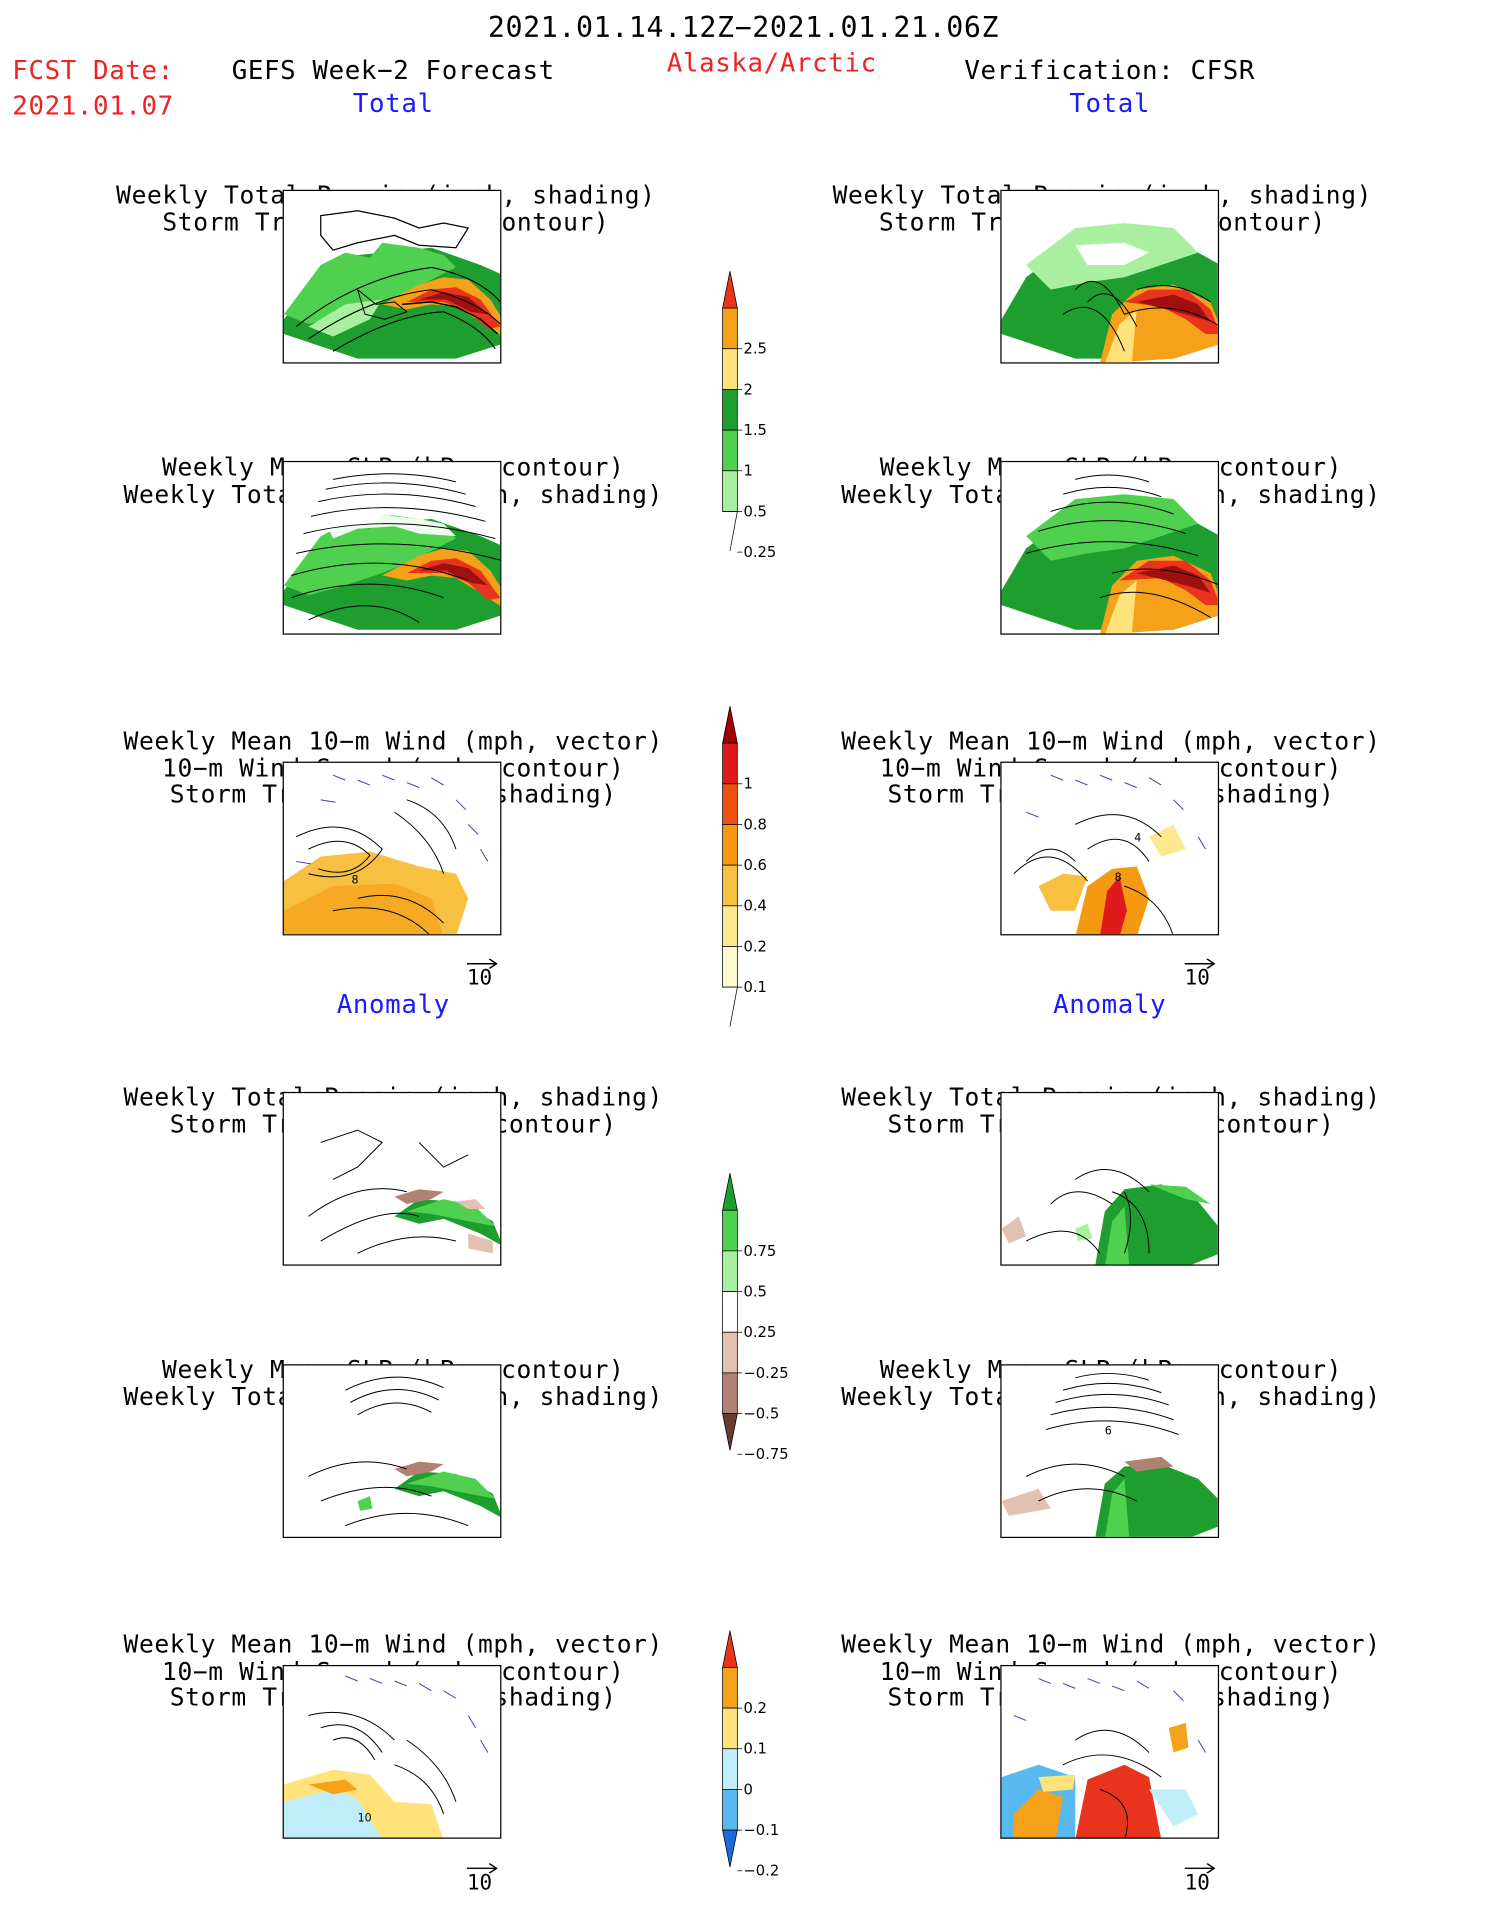 The height and width of the screenshot is (1925, 1487). I want to click on vector-reference-obs-total: 10, so click(1200, 974).